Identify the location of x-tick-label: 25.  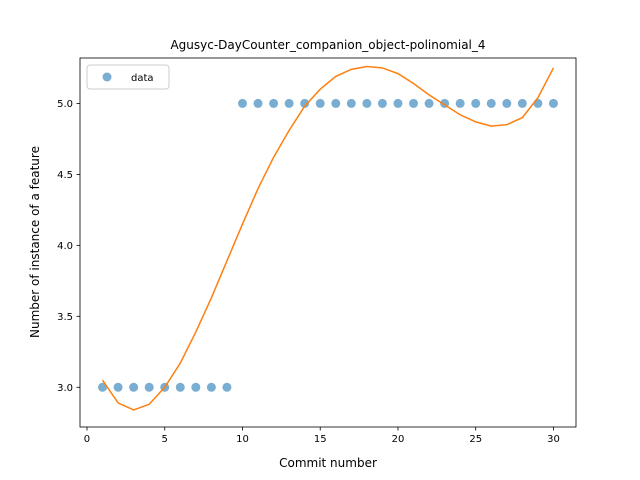
(475, 439).